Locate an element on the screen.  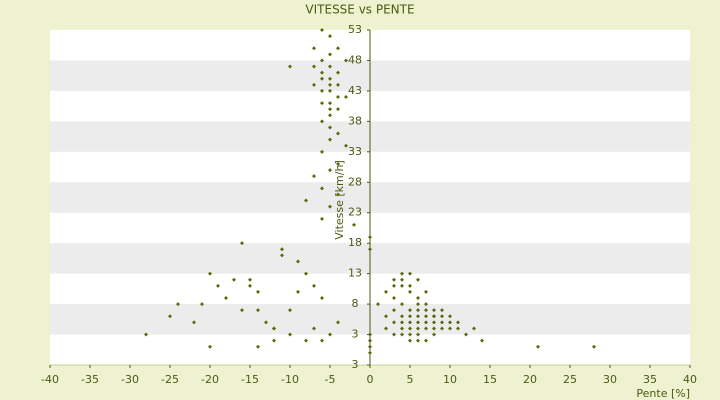
x-tick-label: -35 is located at coordinates (90, 379).